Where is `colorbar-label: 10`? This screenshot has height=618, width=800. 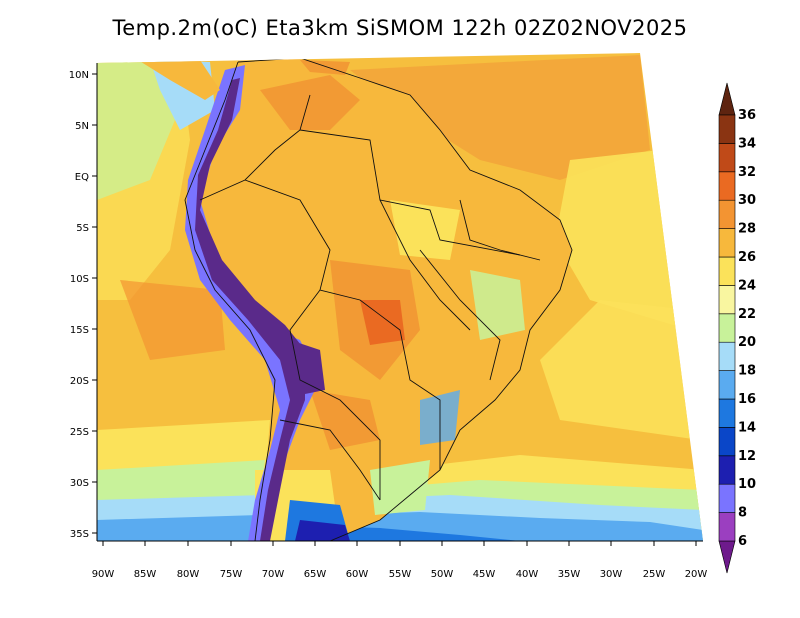
colorbar-label: 10 is located at coordinates (747, 484).